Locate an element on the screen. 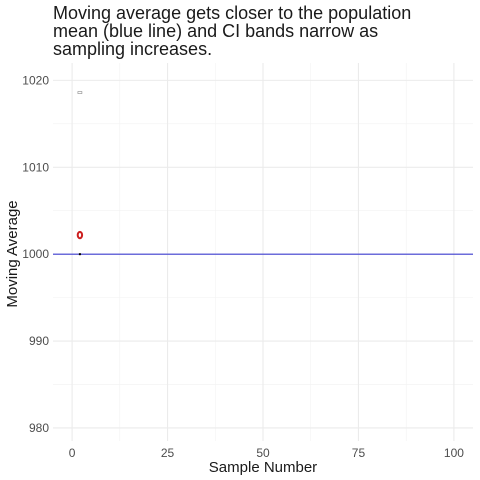 This screenshot has height=480, width=480. x-tick-label: 25 is located at coordinates (168, 453).